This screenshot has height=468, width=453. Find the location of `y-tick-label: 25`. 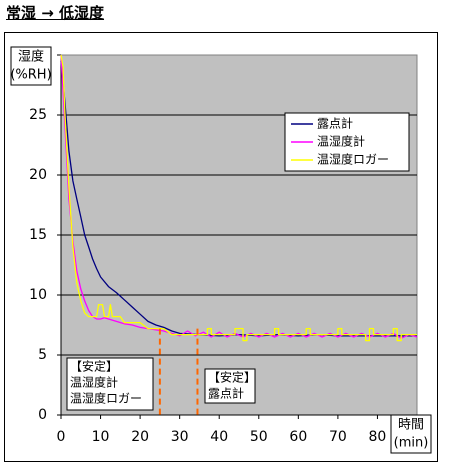

y-tick-label: 25 is located at coordinates (38, 115).